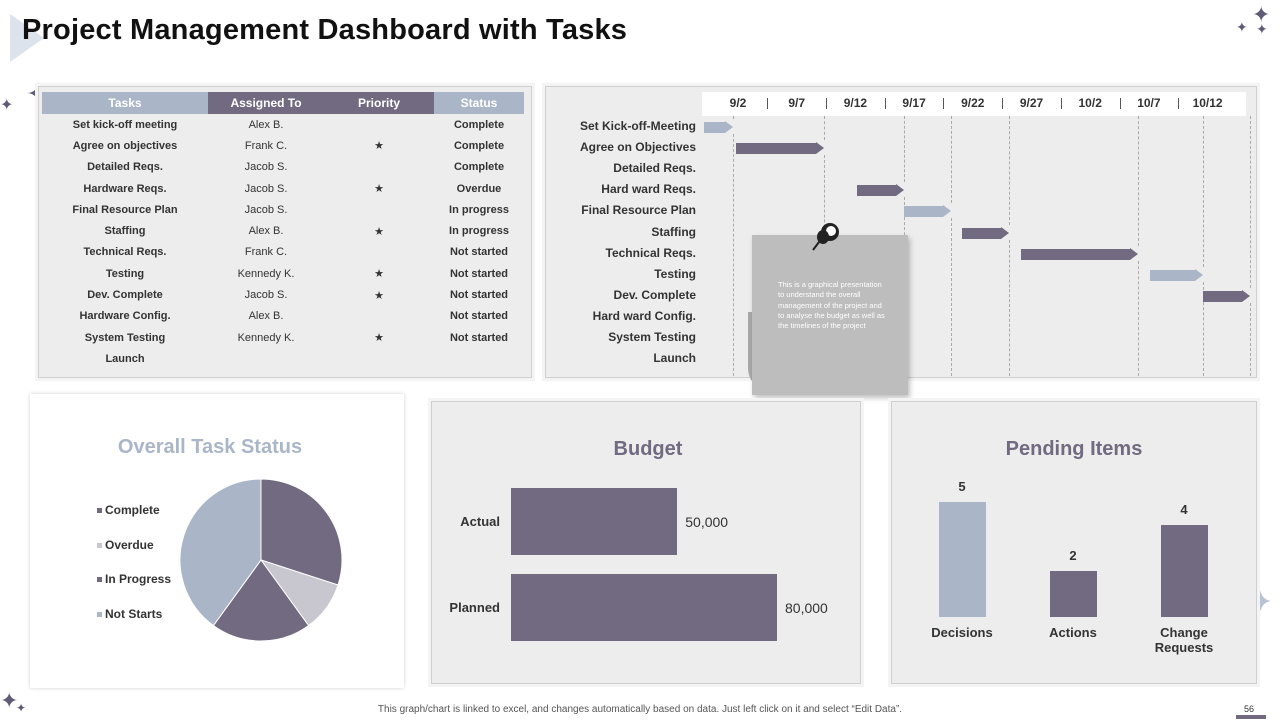  What do you see at coordinates (134, 613) in the screenshot?
I see `legend-label: Not Starts` at bounding box center [134, 613].